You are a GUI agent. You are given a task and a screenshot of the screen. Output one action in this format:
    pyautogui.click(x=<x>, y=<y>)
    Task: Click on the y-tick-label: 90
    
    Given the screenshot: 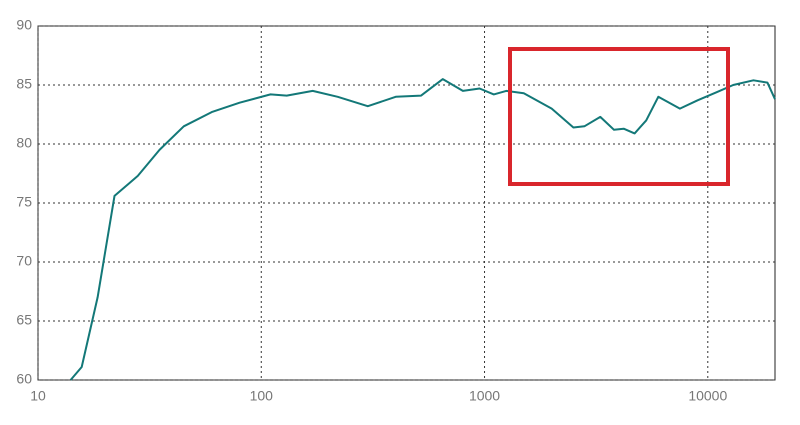 What is the action you would take?
    pyautogui.click(x=24, y=25)
    